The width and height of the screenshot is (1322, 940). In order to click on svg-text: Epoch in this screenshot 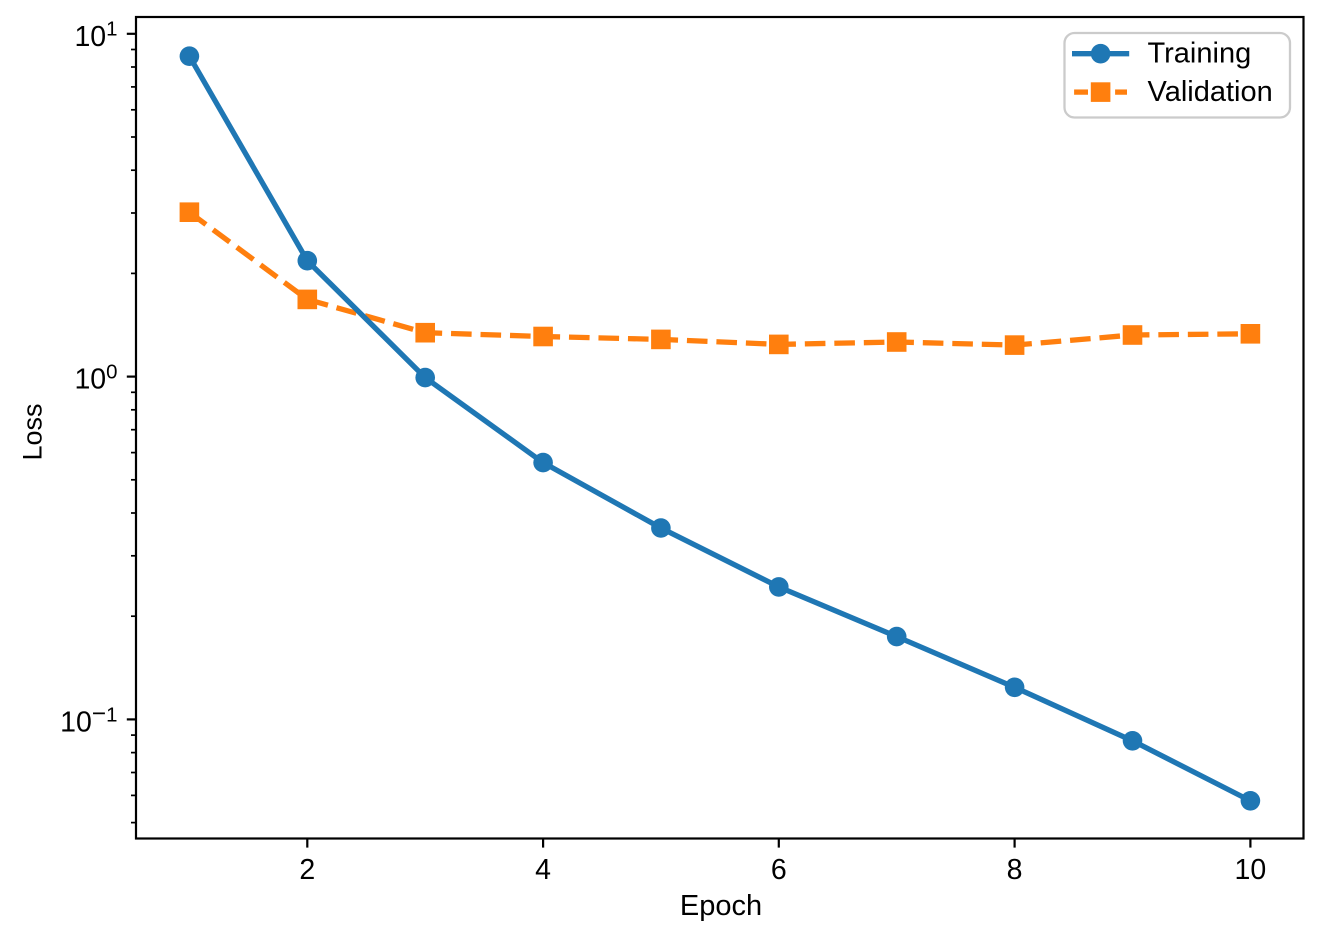, I will do `click(721, 906)`.